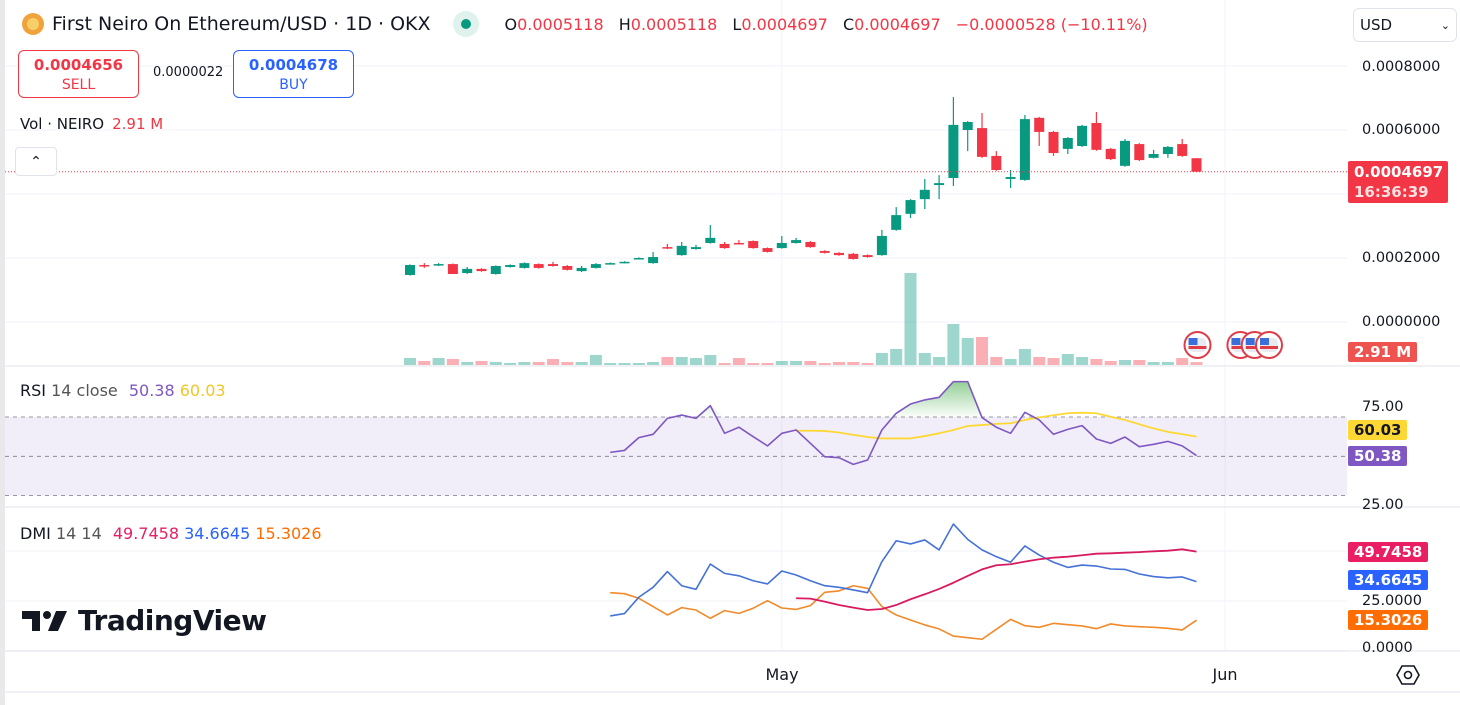 This screenshot has width=1460, height=705. I want to click on market-open-status-icon, so click(465, 24).